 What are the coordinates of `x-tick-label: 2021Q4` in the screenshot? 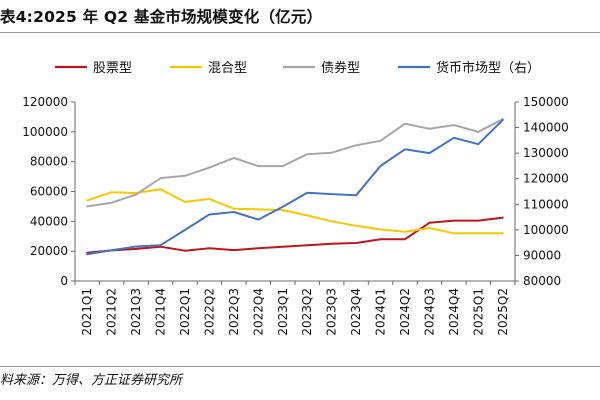 It's located at (161, 312).